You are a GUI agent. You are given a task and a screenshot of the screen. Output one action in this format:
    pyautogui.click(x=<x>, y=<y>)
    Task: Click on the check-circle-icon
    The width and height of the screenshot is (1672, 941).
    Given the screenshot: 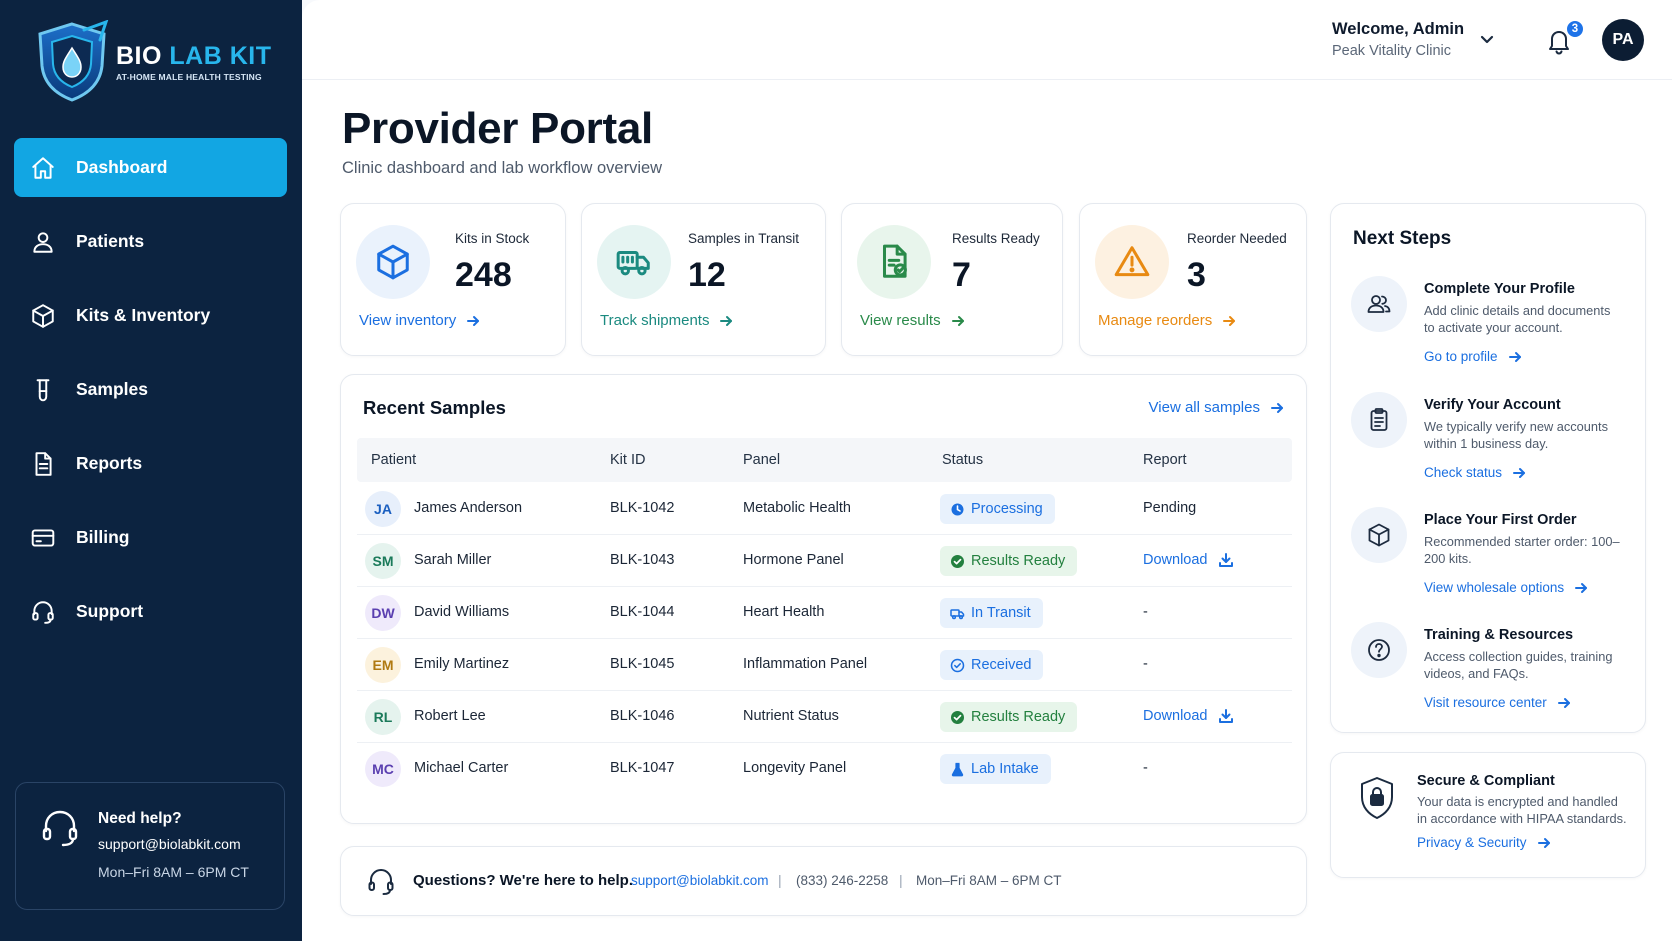 What is the action you would take?
    pyautogui.click(x=957, y=717)
    